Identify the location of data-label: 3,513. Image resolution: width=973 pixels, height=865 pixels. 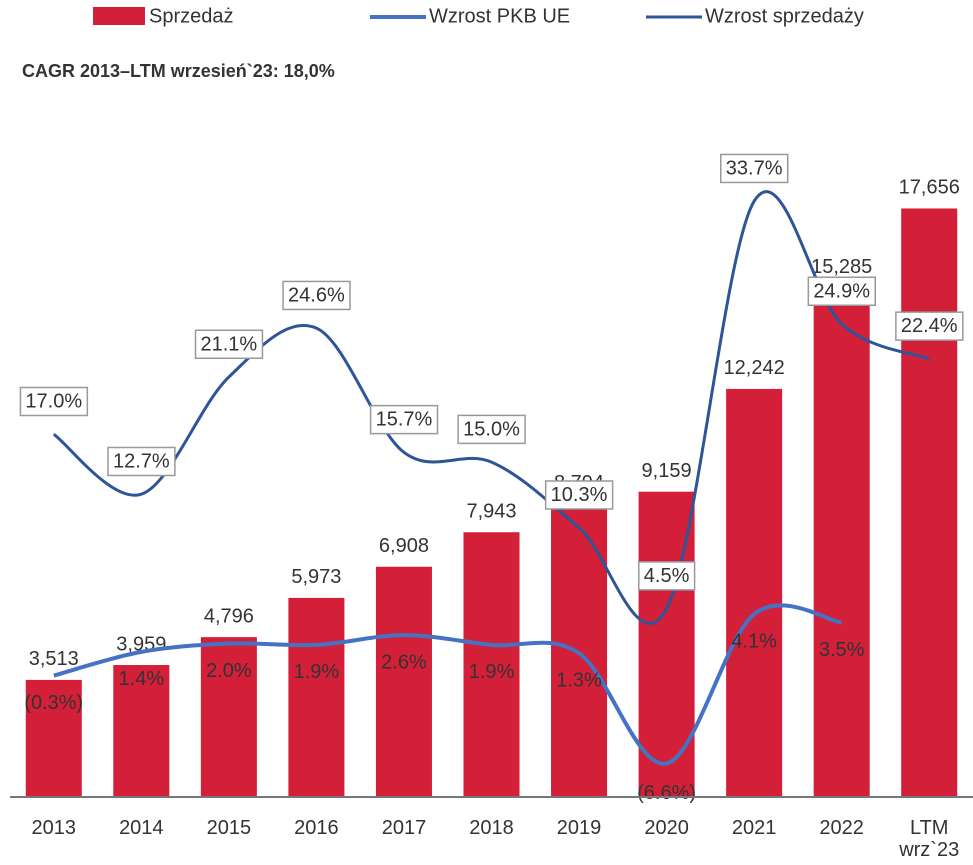
(54, 659).